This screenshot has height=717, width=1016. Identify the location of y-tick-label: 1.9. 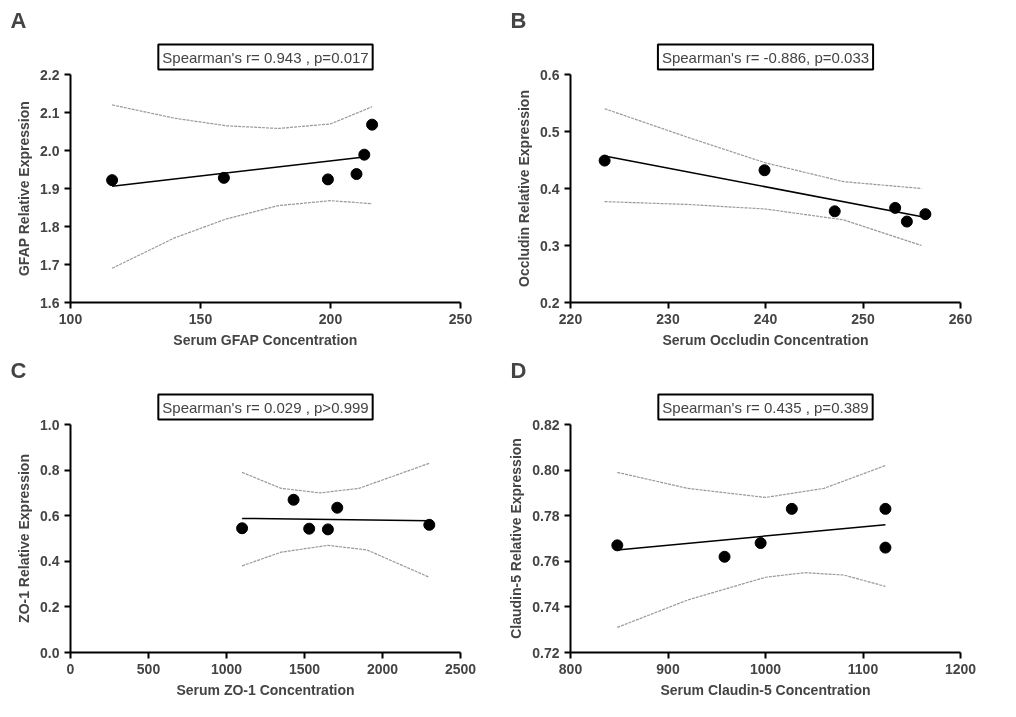
(50, 188).